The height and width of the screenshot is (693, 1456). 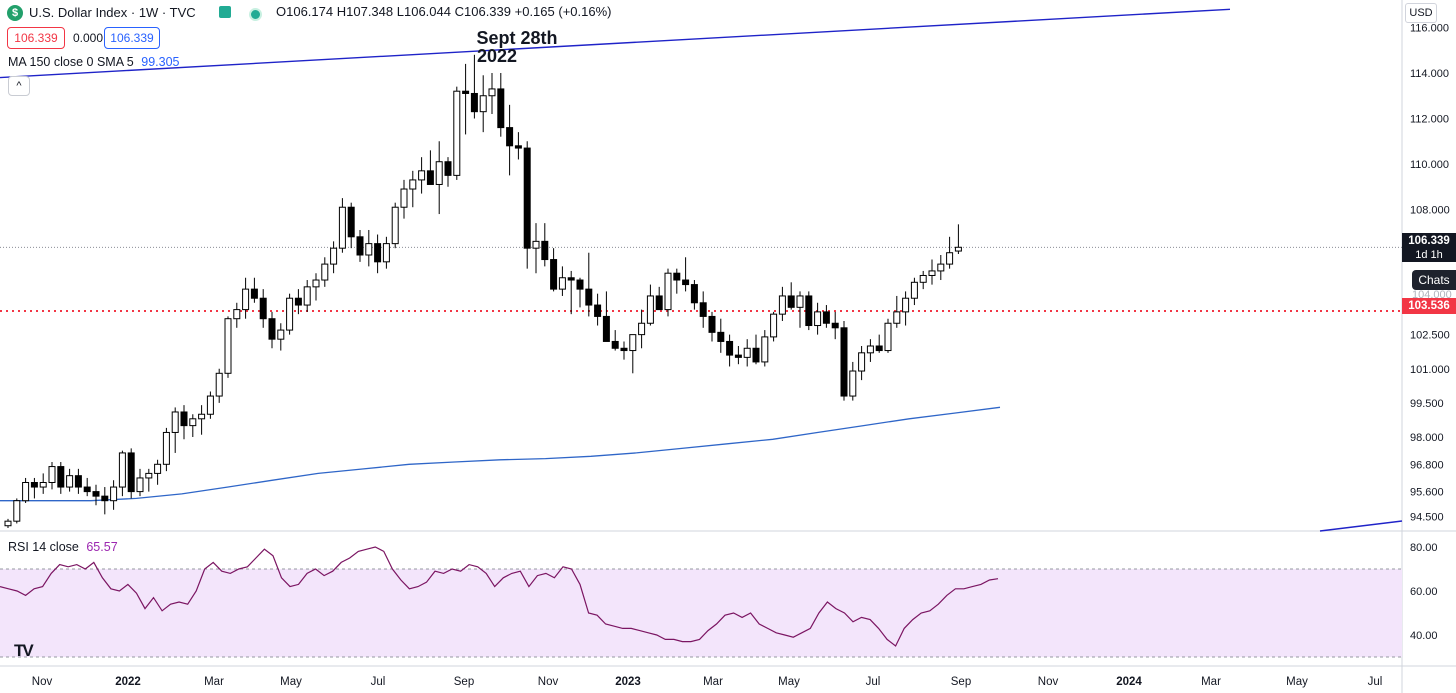 What do you see at coordinates (563, 11) in the screenshot?
I see `ohlc-change: +0.165 (+0.16%)` at bounding box center [563, 11].